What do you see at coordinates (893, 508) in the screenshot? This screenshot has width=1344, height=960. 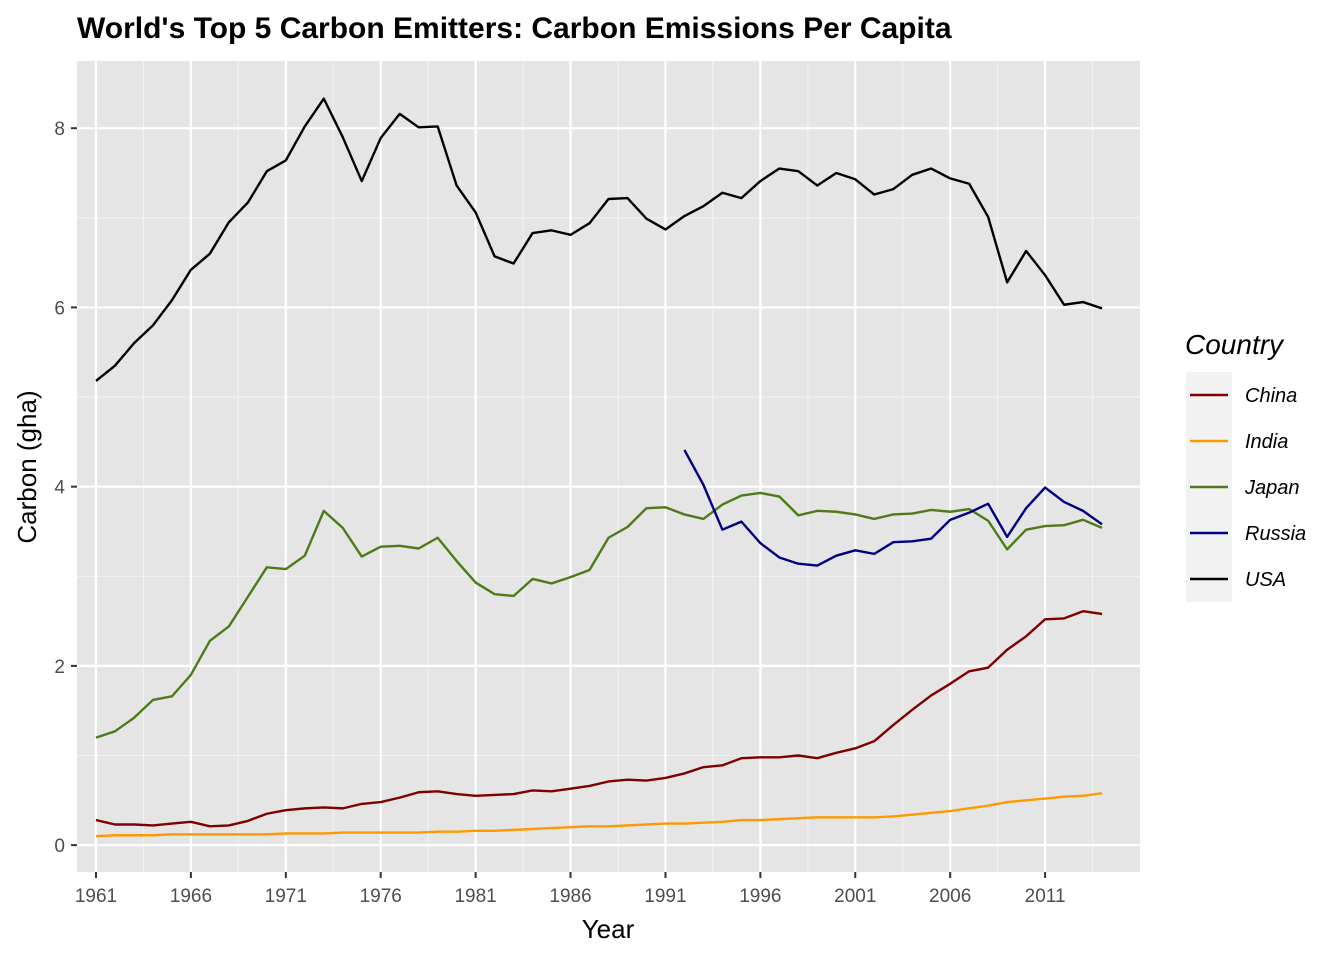 I see `series-line-russia` at bounding box center [893, 508].